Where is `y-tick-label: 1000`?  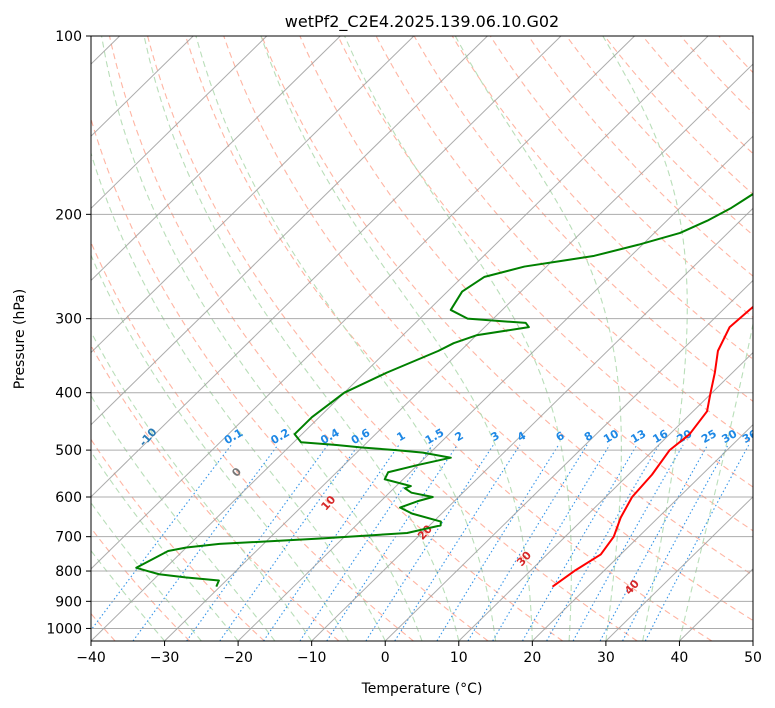
y-tick-label: 1000 is located at coordinates (64, 629).